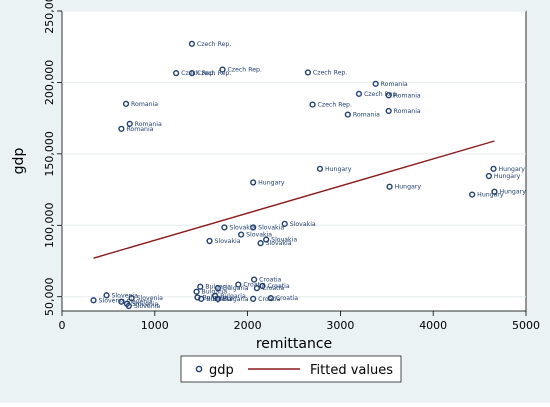 The width and height of the screenshot is (550, 407). Describe the element at coordinates (335, 105) in the screenshot. I see `point-label-6: Czech Rep.` at that location.